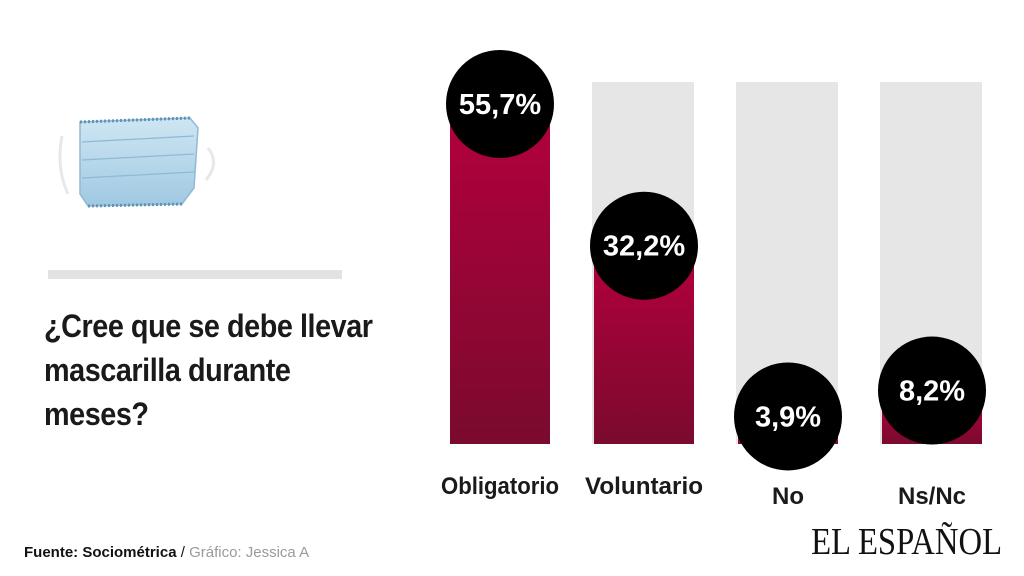 The width and height of the screenshot is (1024, 576). What do you see at coordinates (906, 542) in the screenshot?
I see `el-espanol-logo: EL ESPAÑOL` at bounding box center [906, 542].